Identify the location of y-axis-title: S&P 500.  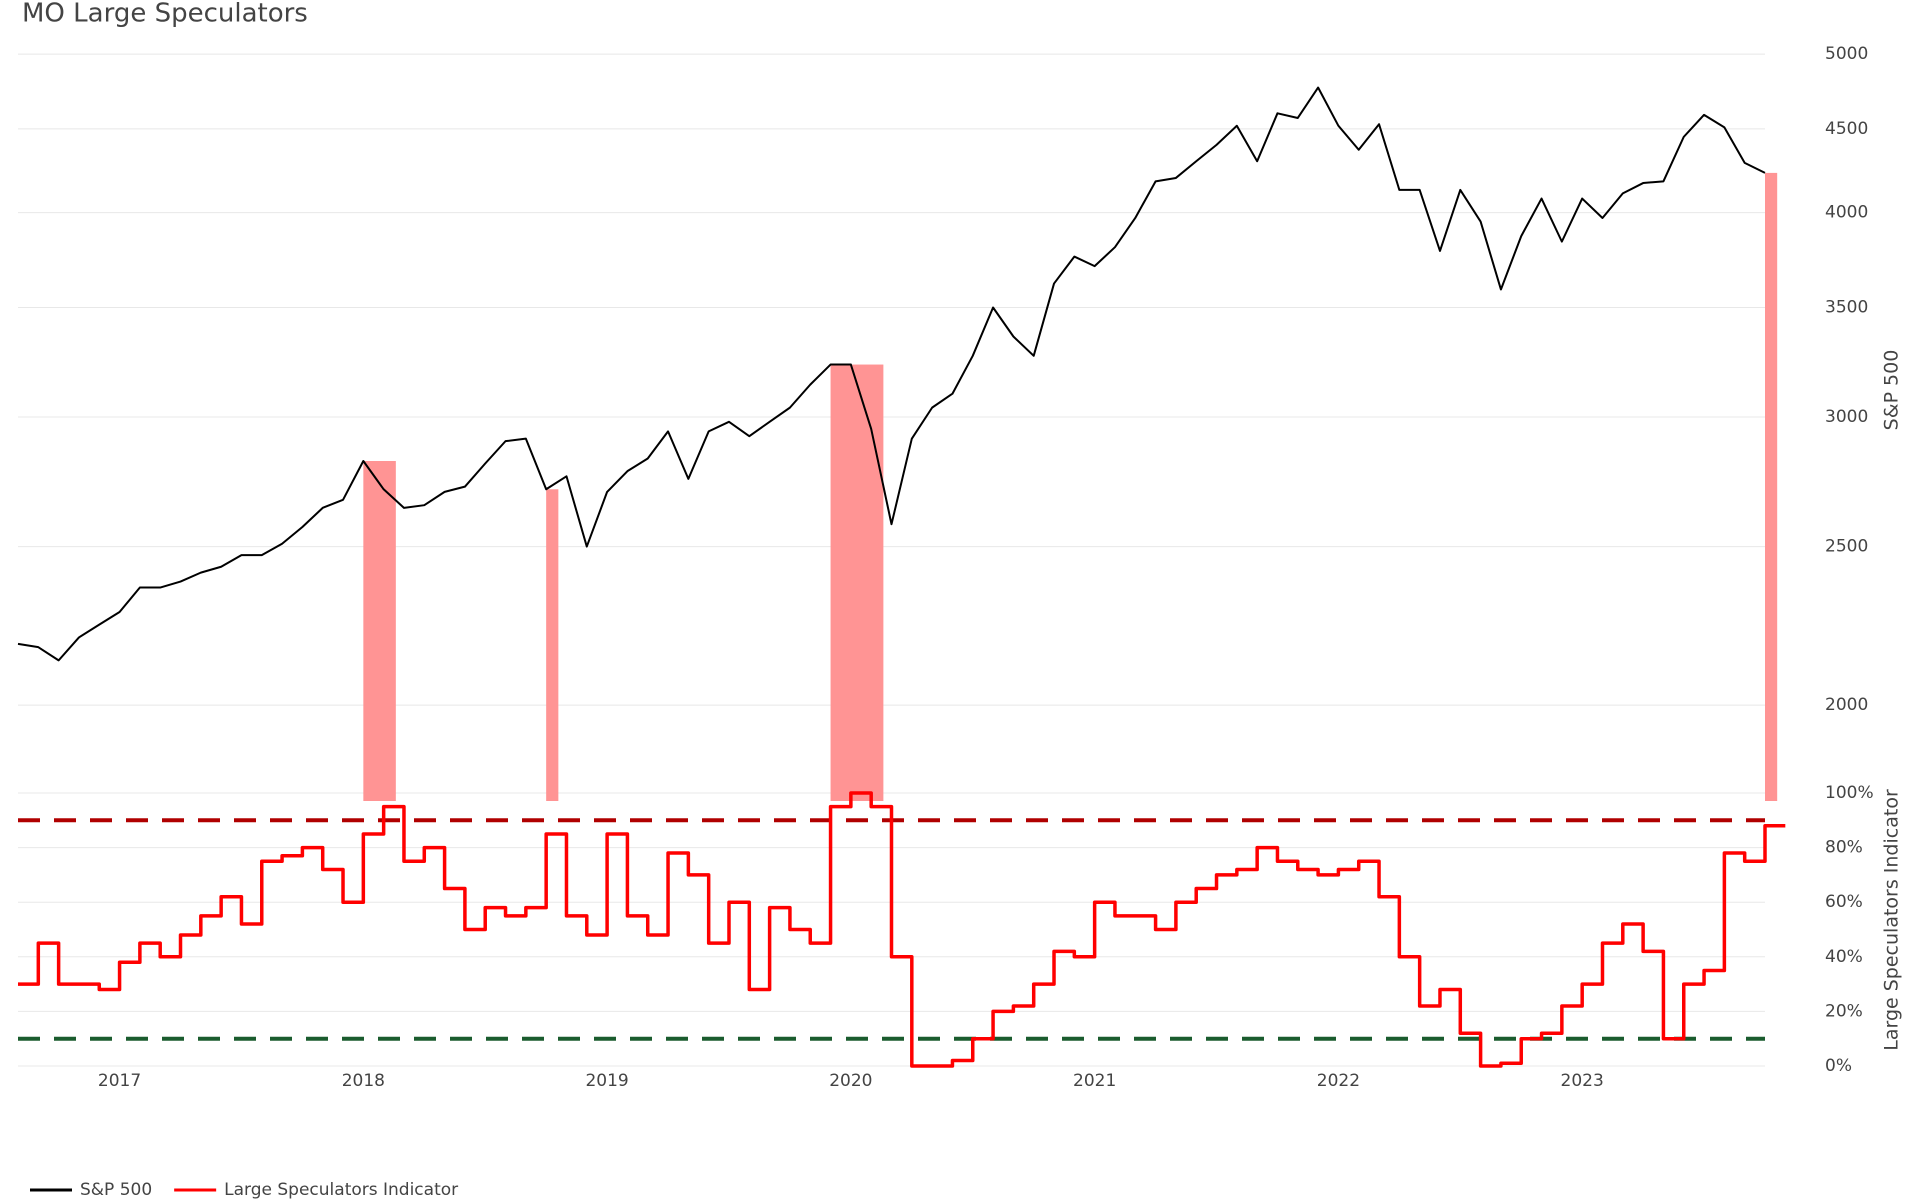
(1892, 390).